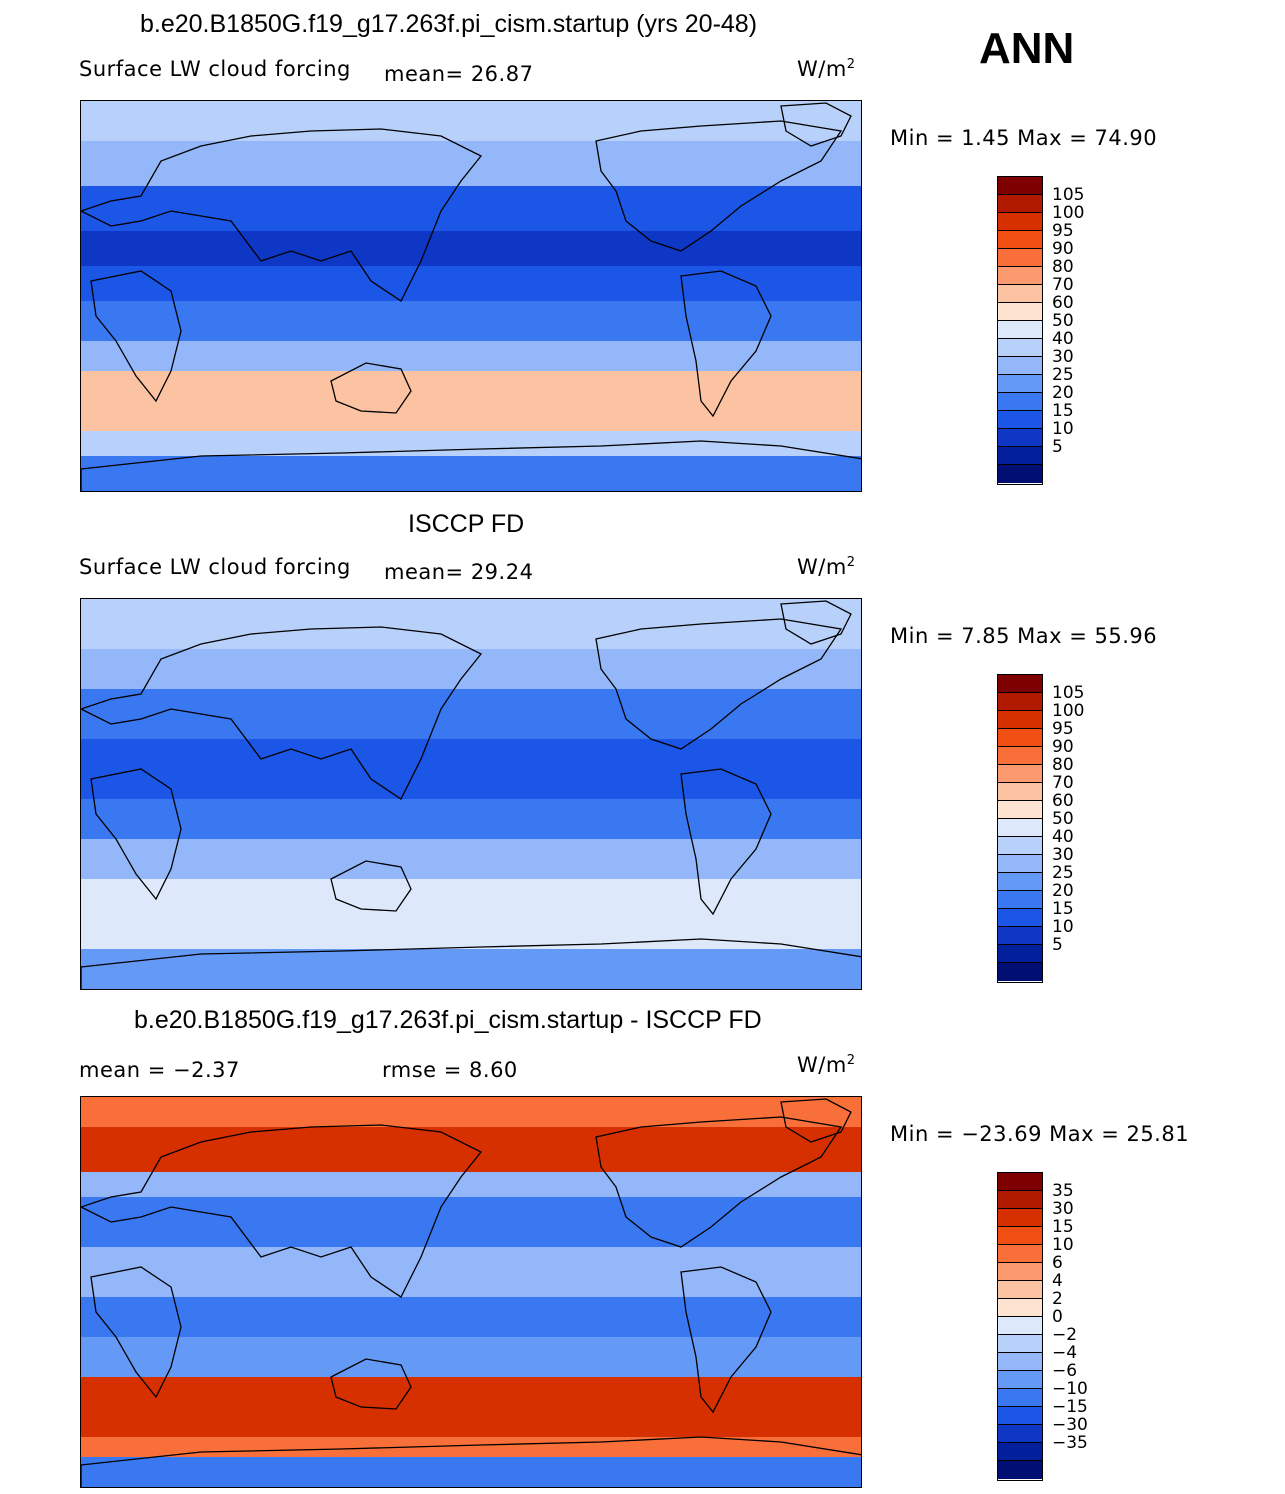 Image resolution: width=1285 pixels, height=1494 pixels. I want to click on panel-2-minmax: Min = 7.85 Max = 55.96, so click(1024, 636).